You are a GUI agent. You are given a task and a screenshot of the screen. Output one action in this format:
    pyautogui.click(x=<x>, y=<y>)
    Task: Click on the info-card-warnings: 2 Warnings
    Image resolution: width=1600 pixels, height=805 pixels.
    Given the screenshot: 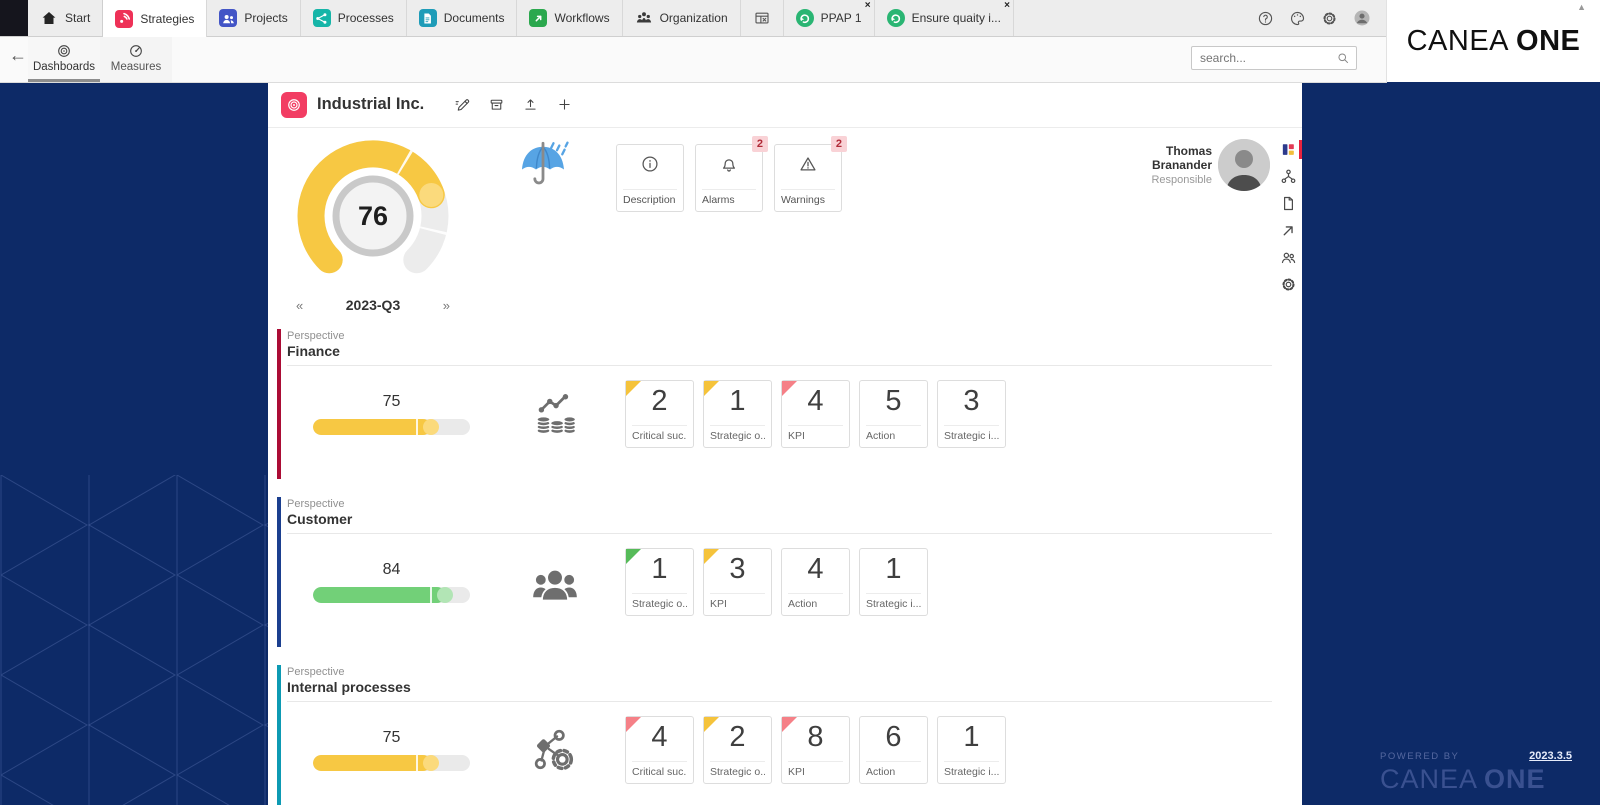 What is the action you would take?
    pyautogui.click(x=810, y=174)
    